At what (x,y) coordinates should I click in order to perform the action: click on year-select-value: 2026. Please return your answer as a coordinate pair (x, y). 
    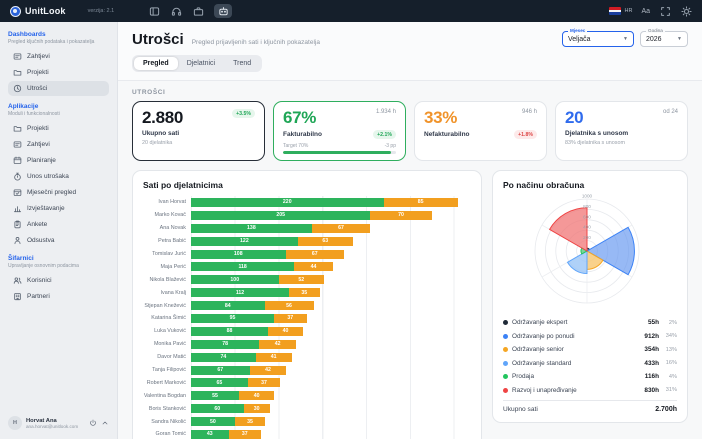
    Looking at the image, I should click on (654, 39).